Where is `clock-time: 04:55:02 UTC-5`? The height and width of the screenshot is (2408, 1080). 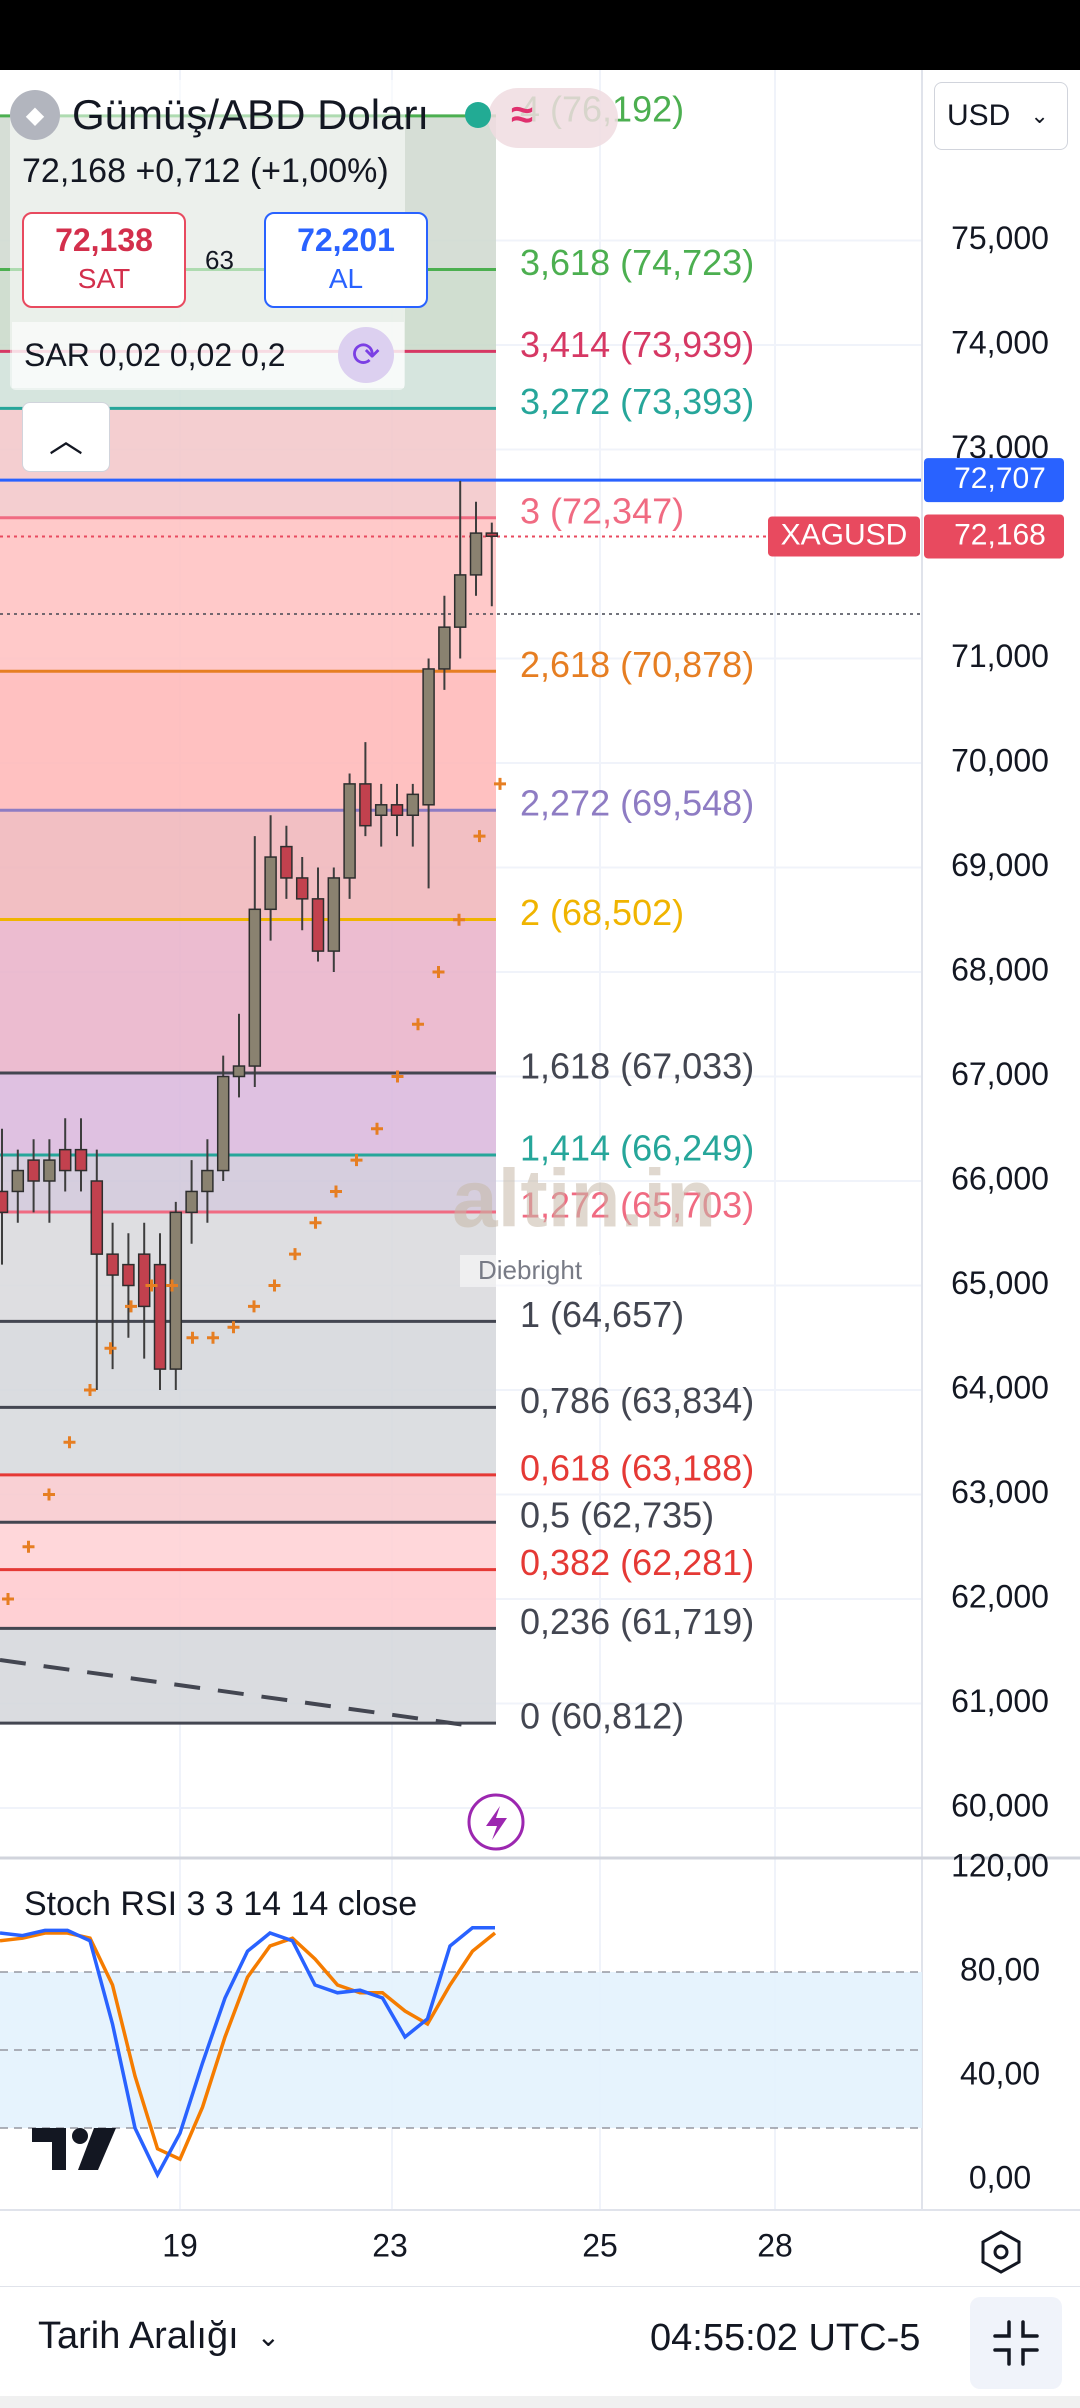 clock-time: 04:55:02 UTC-5 is located at coordinates (785, 2338).